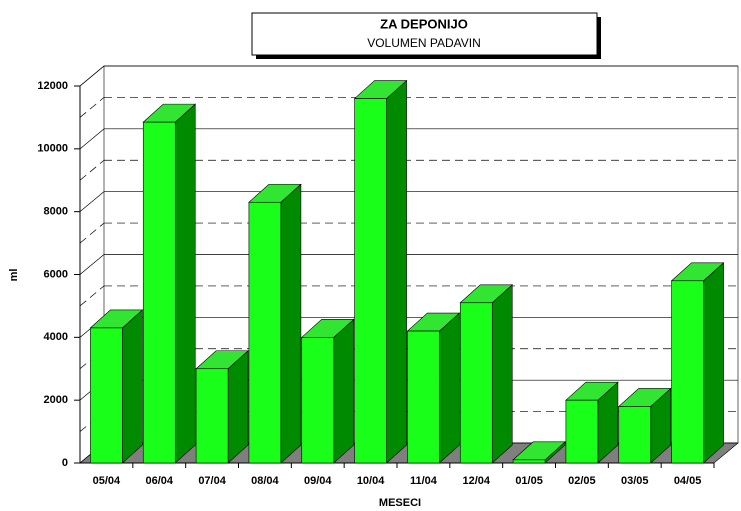 The width and height of the screenshot is (741, 511). What do you see at coordinates (56, 400) in the screenshot?
I see `y-tick-label: 2000` at bounding box center [56, 400].